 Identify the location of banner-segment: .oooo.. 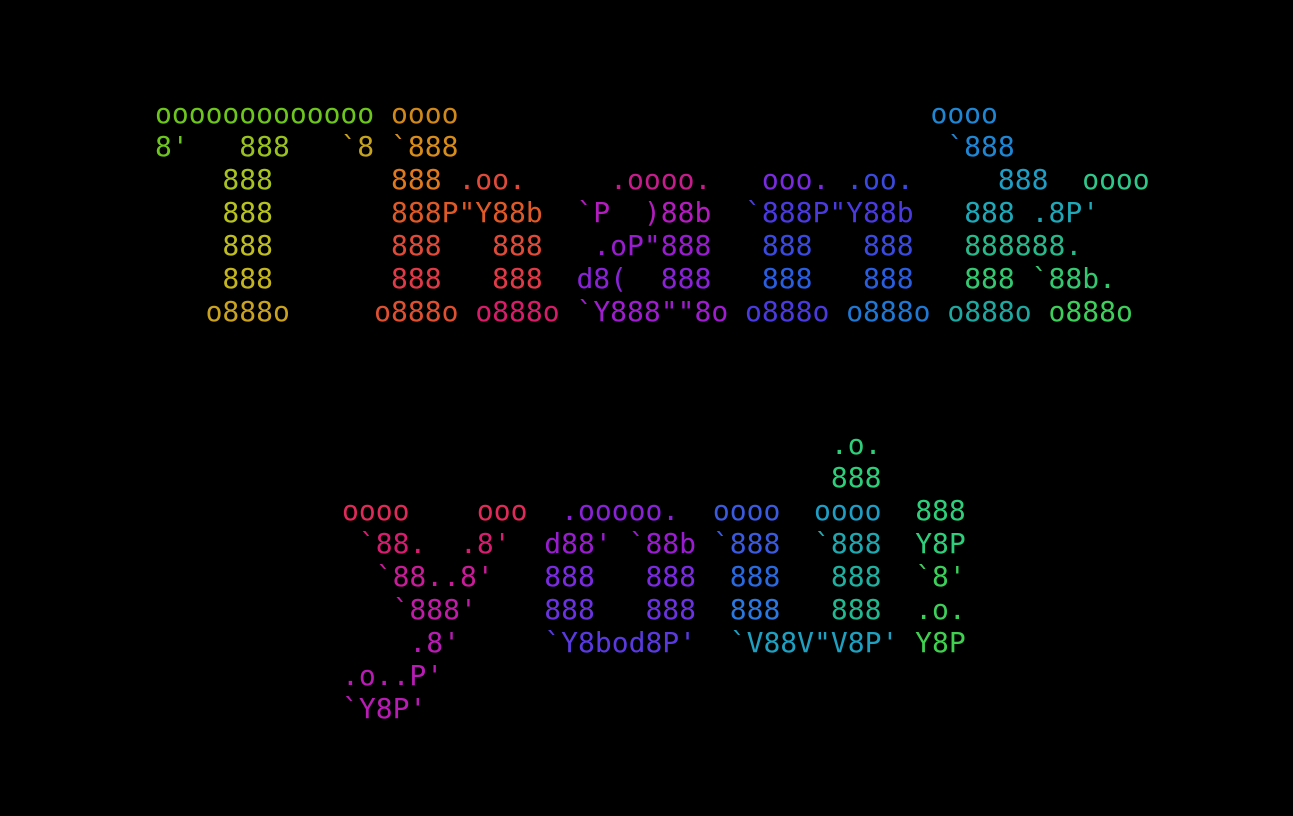
(669, 179).